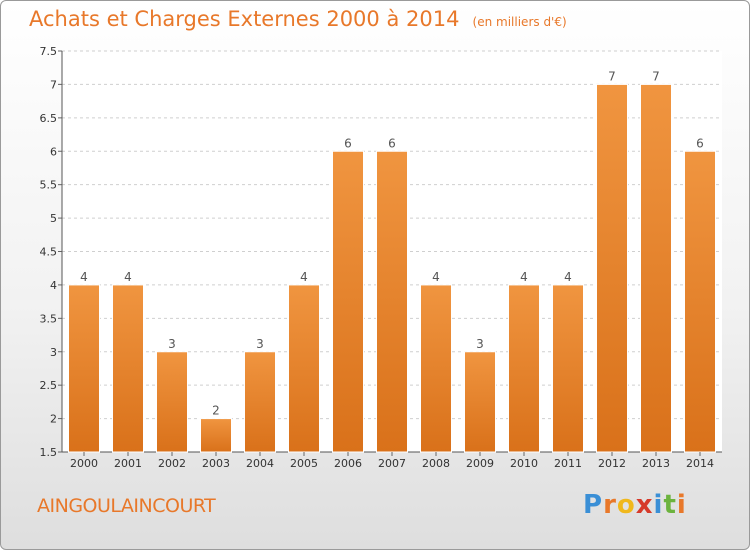 The image size is (750, 550). Describe the element at coordinates (524, 463) in the screenshot. I see `x-tick-label-2010: 2010` at that location.